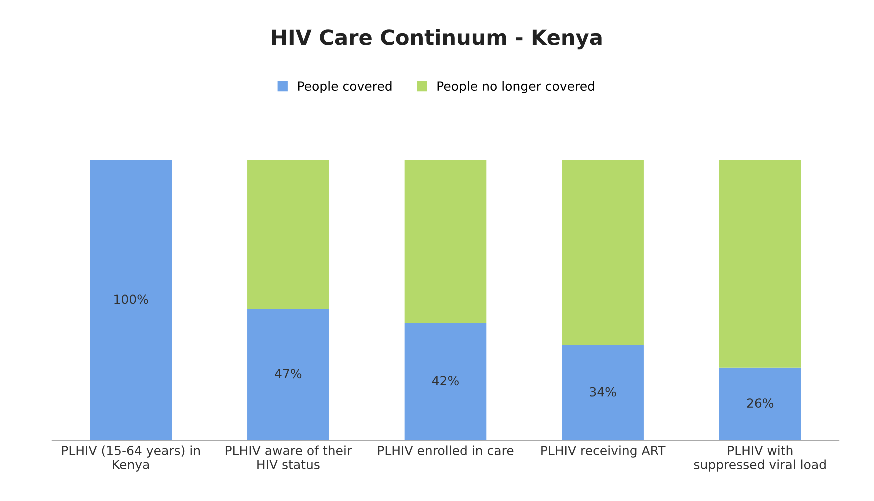  I want to click on x-tick-label: PLHIV with suppressed viral load, so click(760, 459).